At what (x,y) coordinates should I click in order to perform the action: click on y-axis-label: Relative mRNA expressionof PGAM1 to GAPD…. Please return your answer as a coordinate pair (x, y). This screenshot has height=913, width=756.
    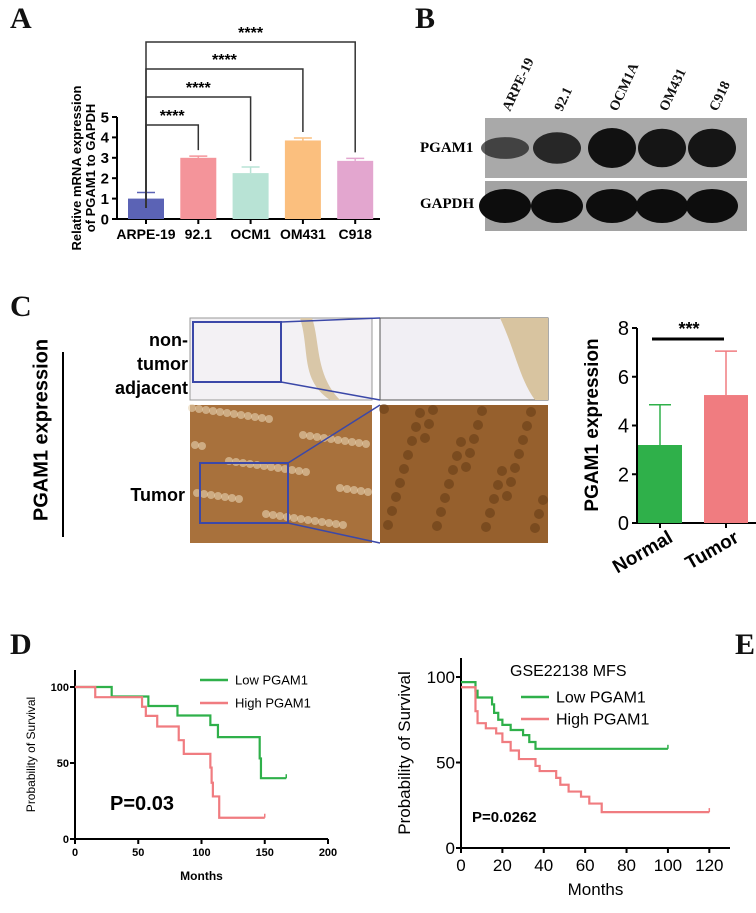
    Looking at the image, I should click on (83, 167).